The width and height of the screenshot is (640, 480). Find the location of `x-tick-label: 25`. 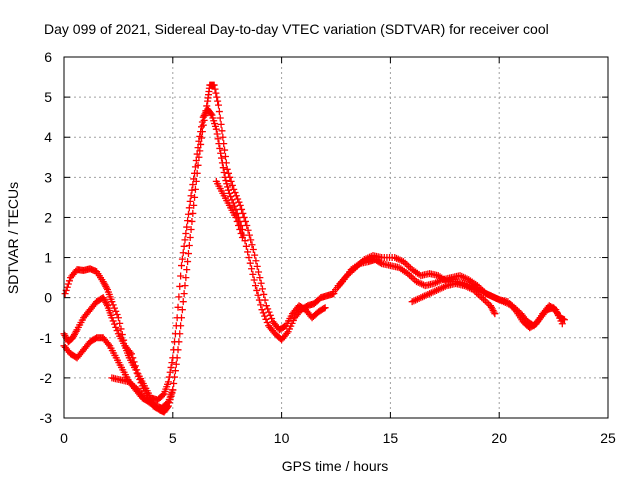

x-tick-label: 25 is located at coordinates (608, 438).